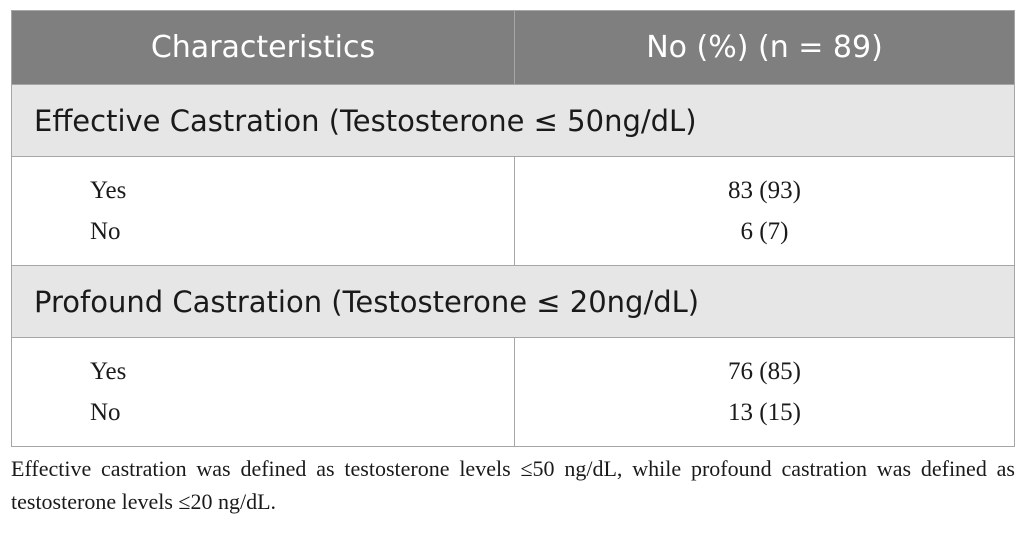 The width and height of the screenshot is (1026, 533). I want to click on row-values: 83 (93) 6 (7), so click(764, 211).